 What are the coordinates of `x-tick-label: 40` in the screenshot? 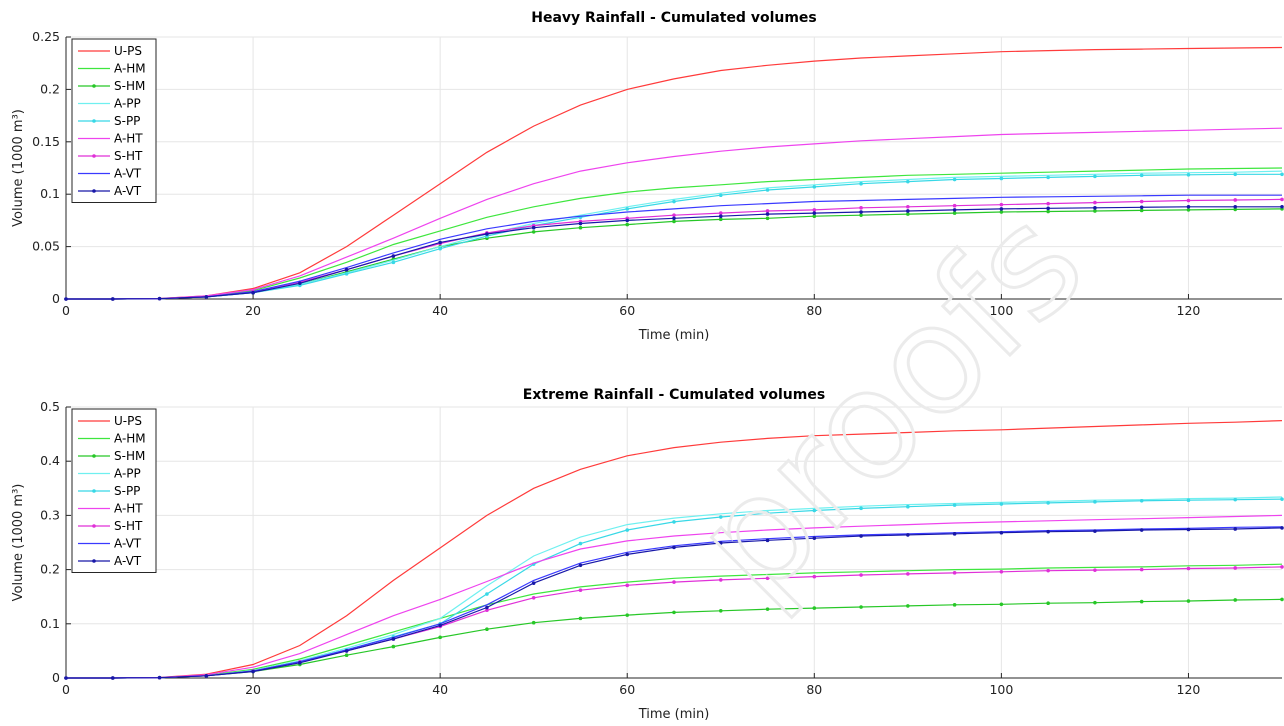 It's located at (440, 689).